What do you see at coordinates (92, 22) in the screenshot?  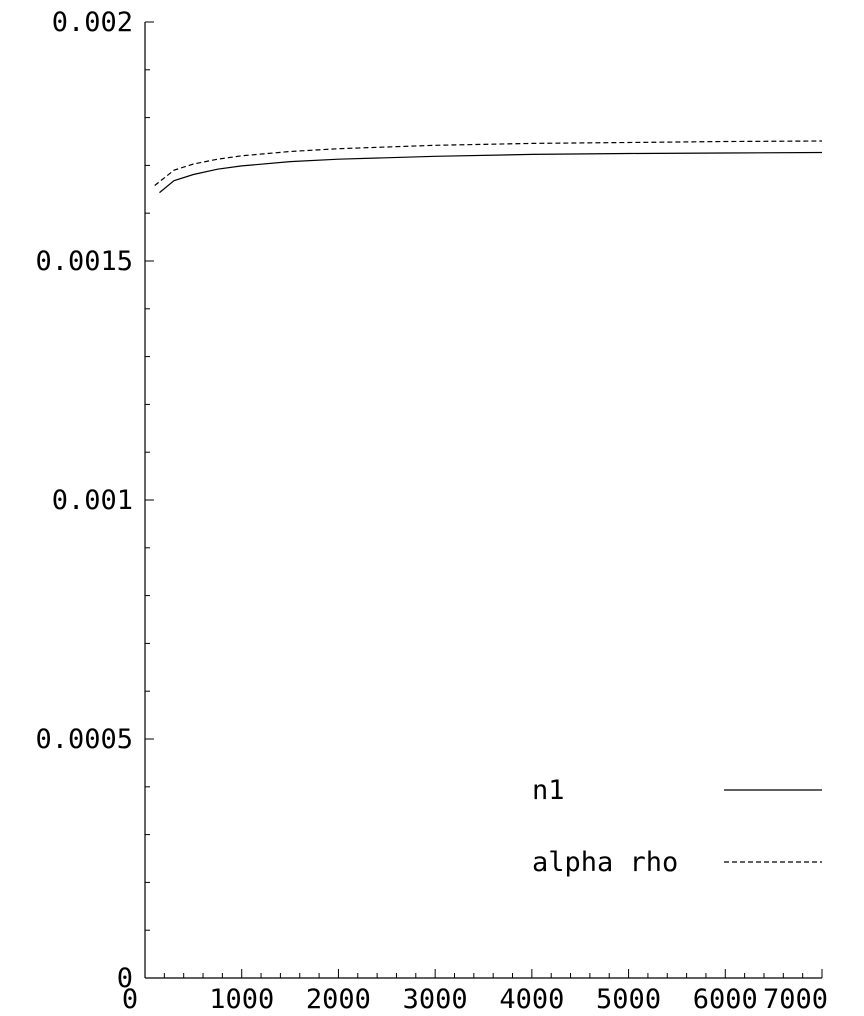 I see `y-tick-label: 0.002` at bounding box center [92, 22].